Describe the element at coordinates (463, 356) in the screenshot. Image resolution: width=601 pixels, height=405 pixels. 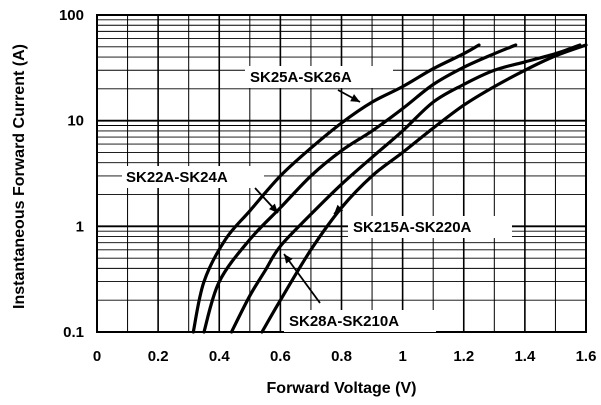
I see `x-tick-label: 1.2` at that location.